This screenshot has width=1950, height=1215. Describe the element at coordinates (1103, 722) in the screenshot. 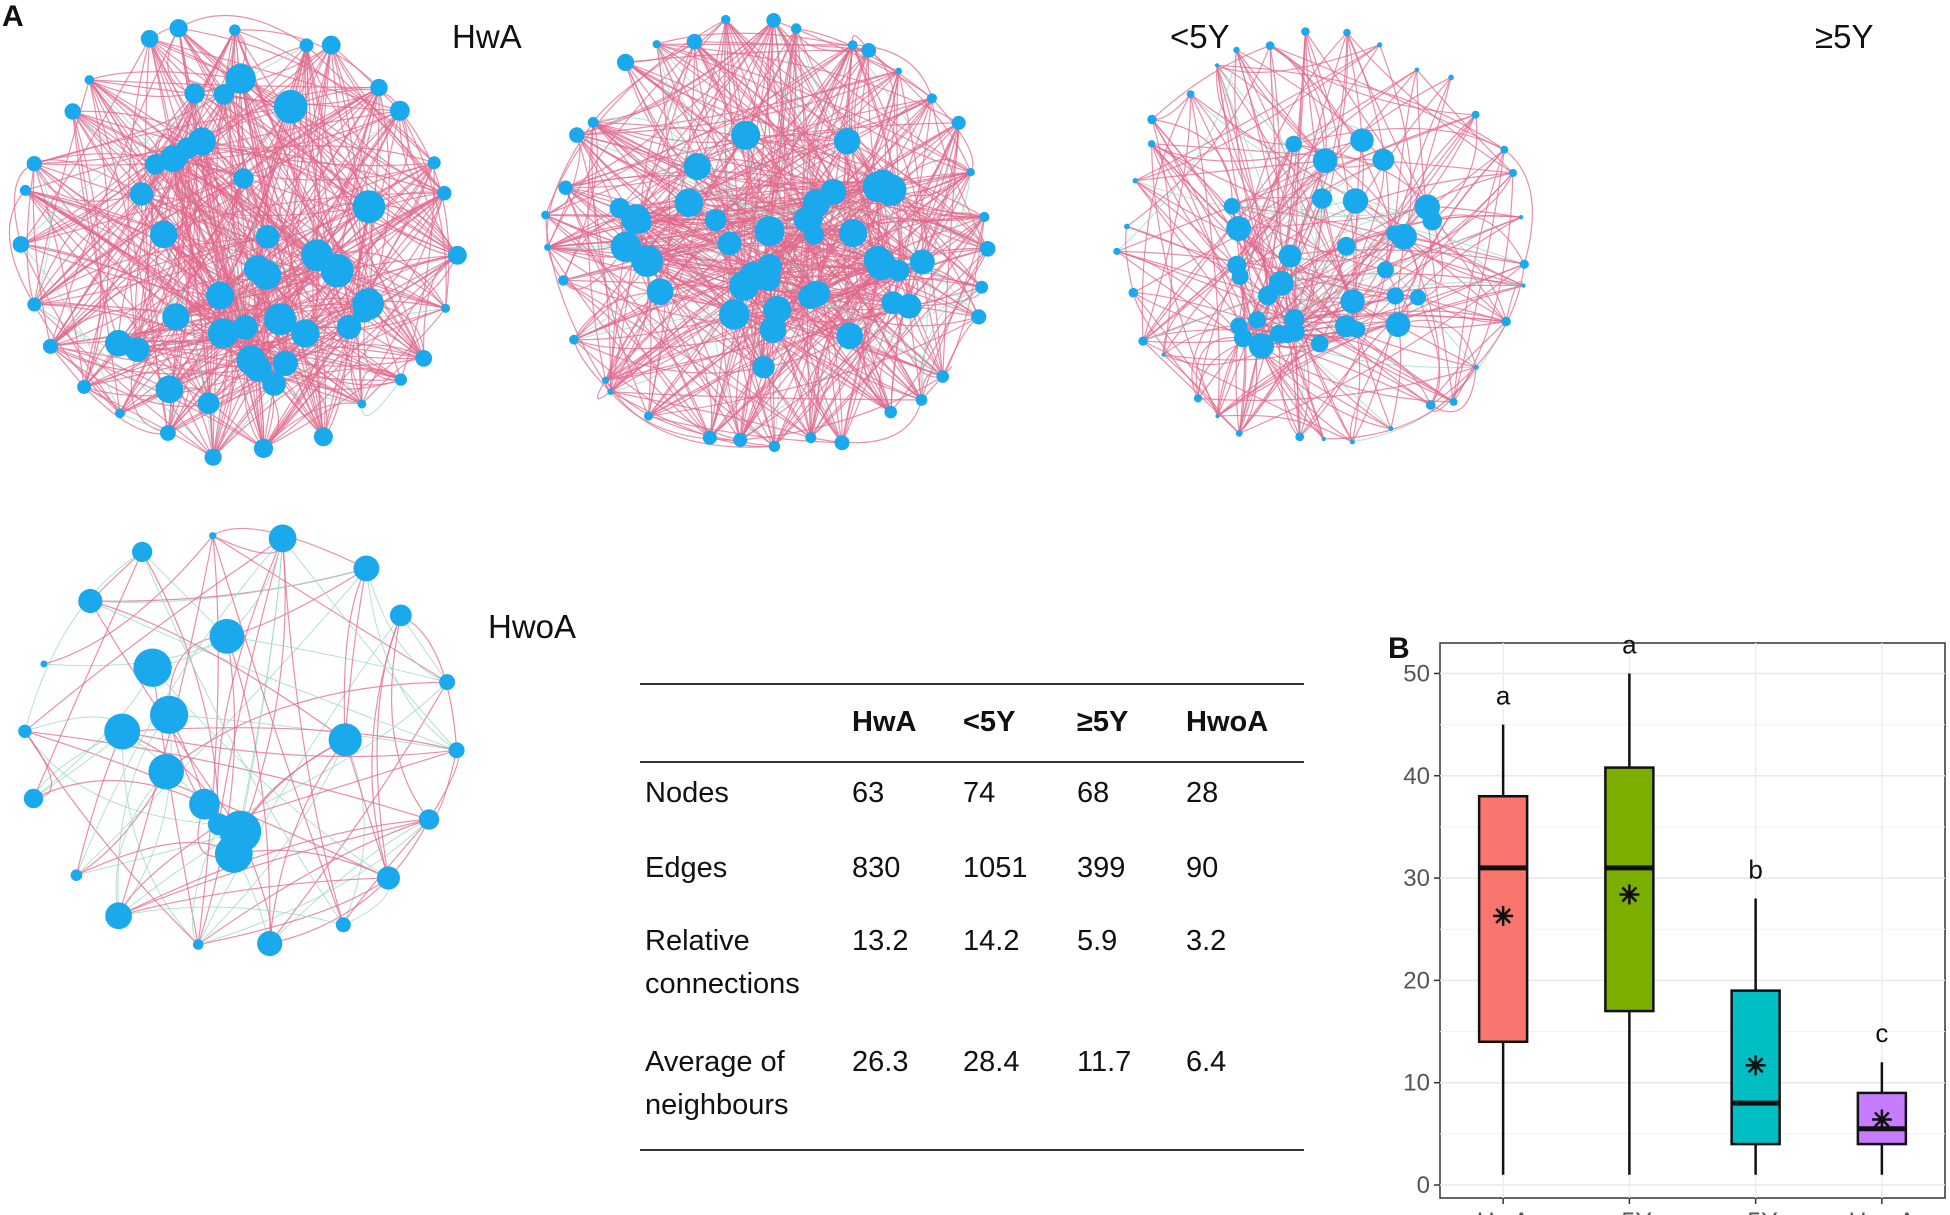

I see `table-header-ge5y: ≥5Y` at that location.